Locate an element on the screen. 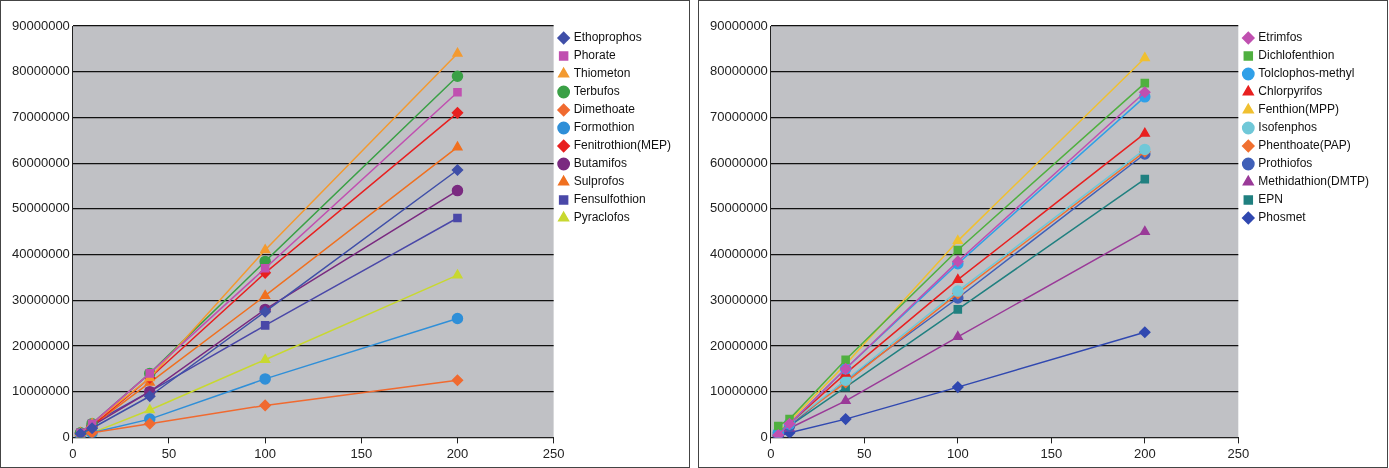 This screenshot has height=468, width=1389. legend-label: Sulprofos is located at coordinates (599, 181).